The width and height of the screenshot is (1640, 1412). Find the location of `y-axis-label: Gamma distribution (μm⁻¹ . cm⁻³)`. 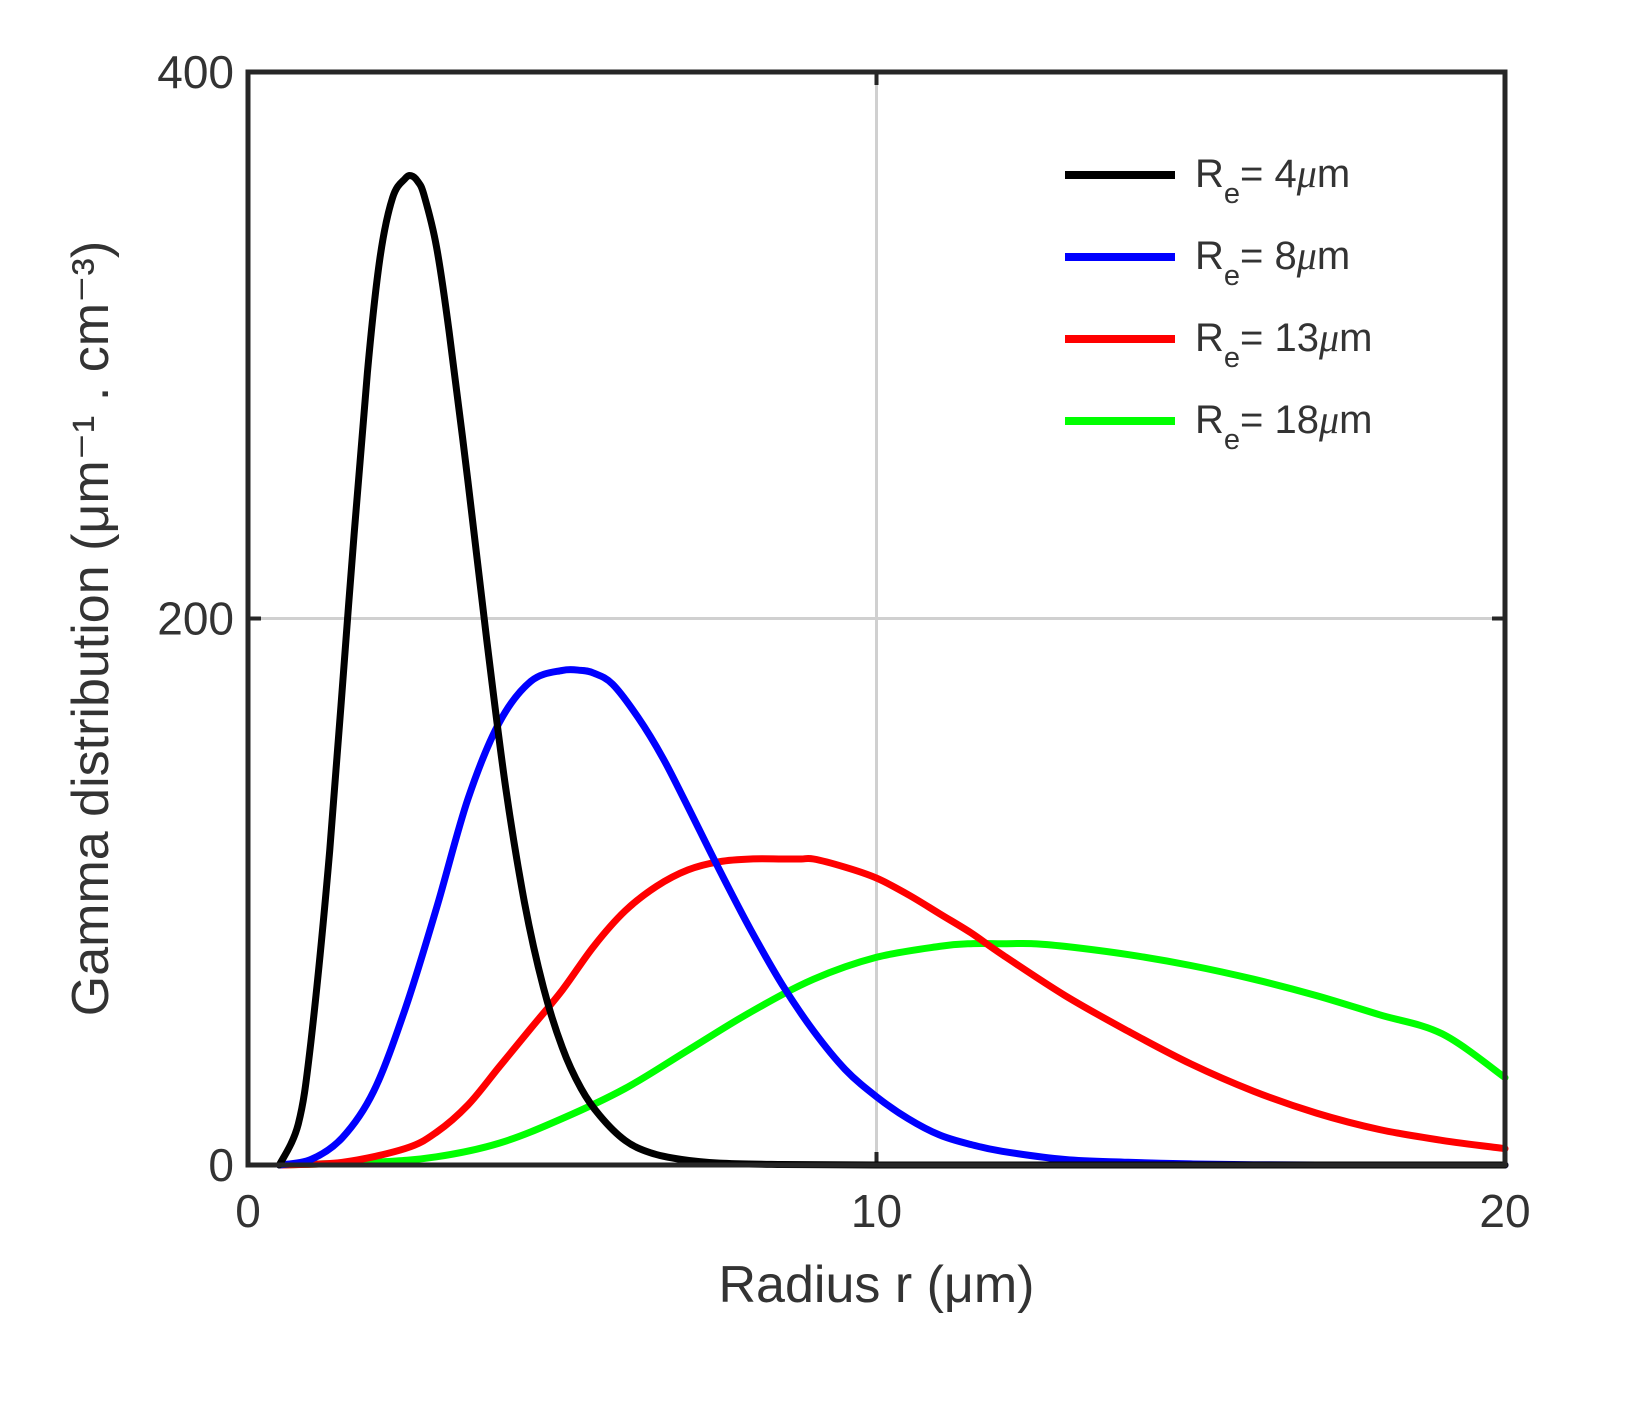

y-axis-label: Gamma distribution (μm⁻¹ . cm⁻³) is located at coordinates (91, 628).